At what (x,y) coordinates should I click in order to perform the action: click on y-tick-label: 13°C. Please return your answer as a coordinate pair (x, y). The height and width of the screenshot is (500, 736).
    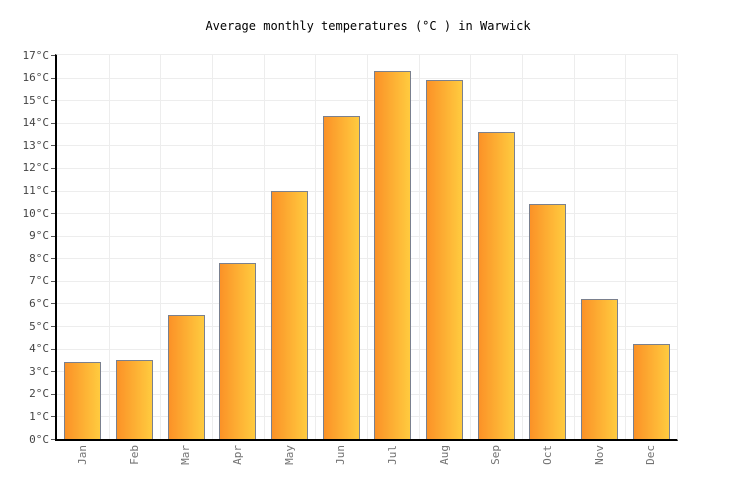
    Looking at the image, I should click on (36, 145).